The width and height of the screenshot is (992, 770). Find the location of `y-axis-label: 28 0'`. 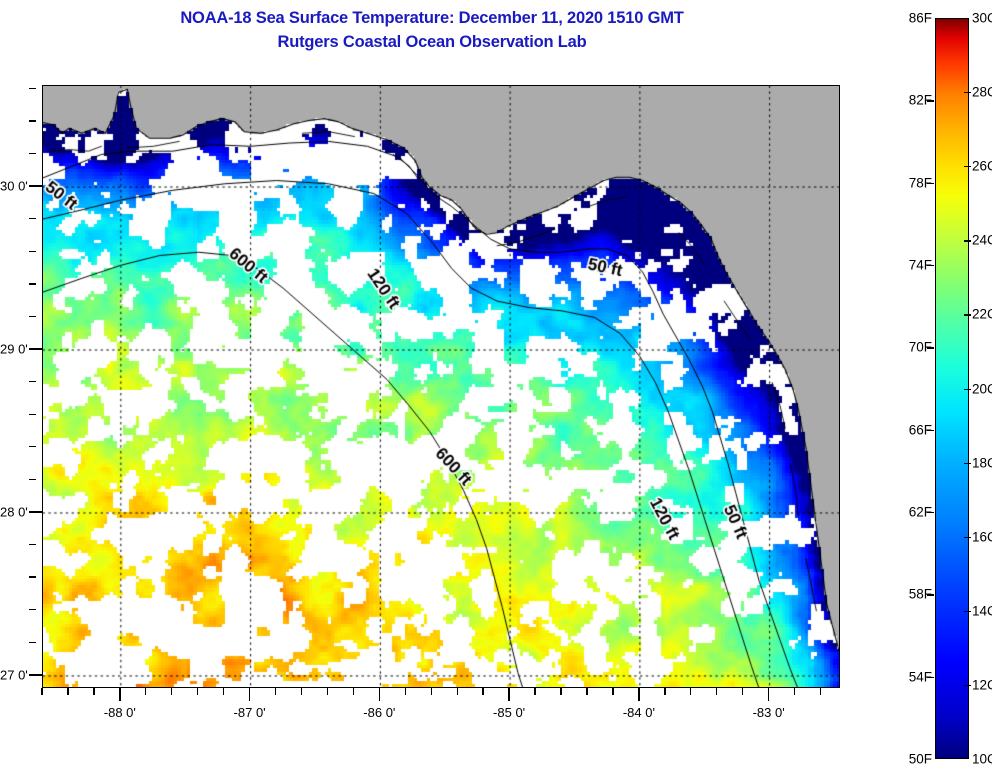

y-axis-label: 28 0' is located at coordinates (14, 512).